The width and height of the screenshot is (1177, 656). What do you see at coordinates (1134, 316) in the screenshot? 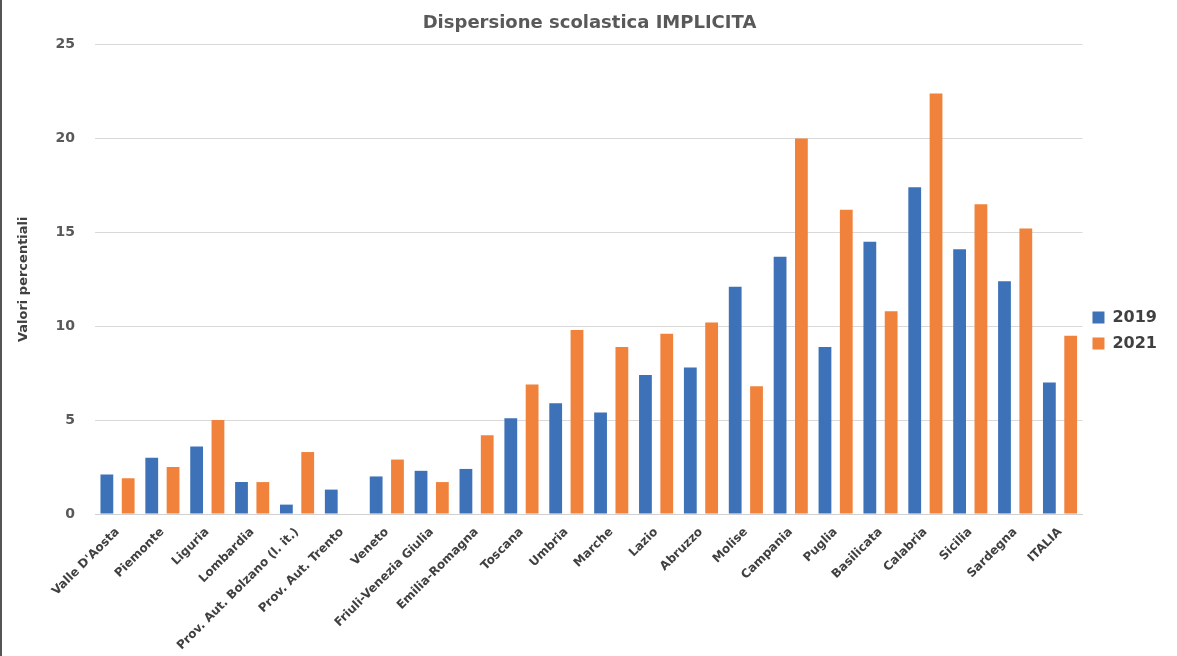
I see `legend-label: 2019` at bounding box center [1134, 316].